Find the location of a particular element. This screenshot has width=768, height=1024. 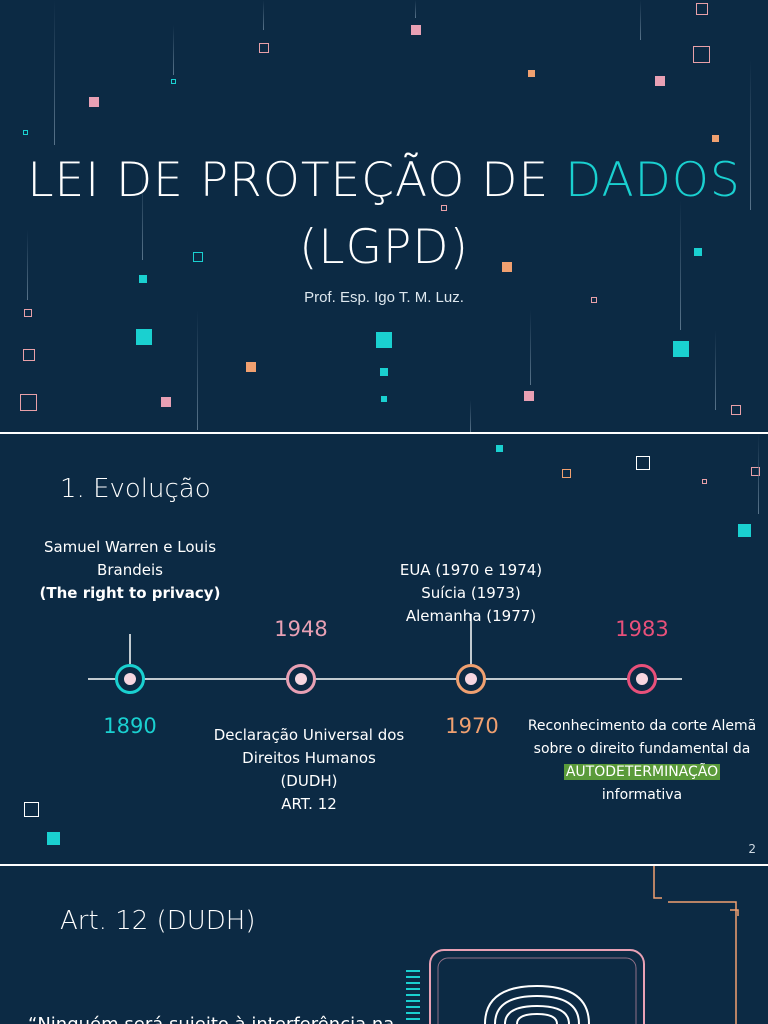

timeline-node-1983 is located at coordinates (642, 679).